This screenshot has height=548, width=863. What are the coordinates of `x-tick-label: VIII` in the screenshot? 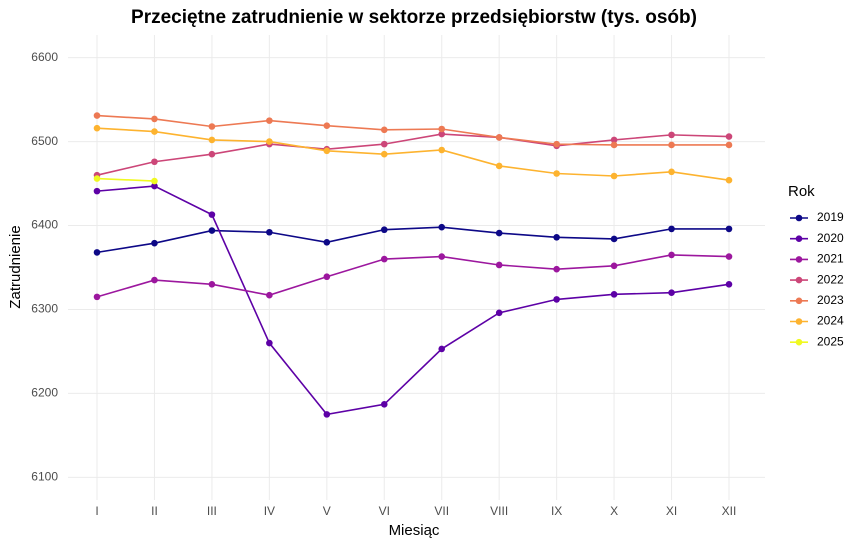 It's located at (499, 511).